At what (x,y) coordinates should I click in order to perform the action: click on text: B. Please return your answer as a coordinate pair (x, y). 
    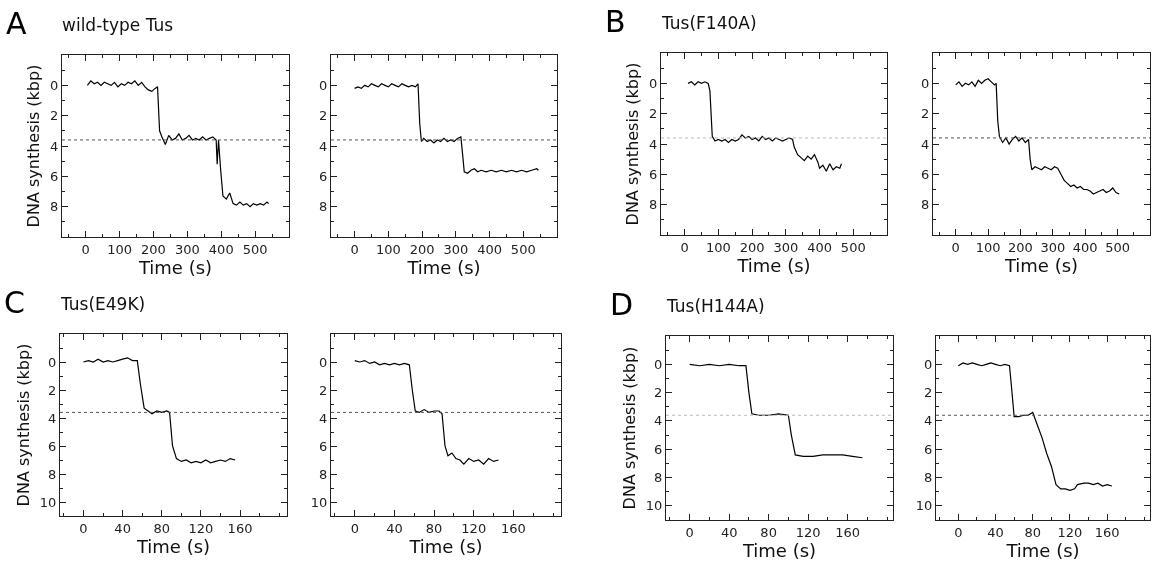
    Looking at the image, I should click on (615, 21).